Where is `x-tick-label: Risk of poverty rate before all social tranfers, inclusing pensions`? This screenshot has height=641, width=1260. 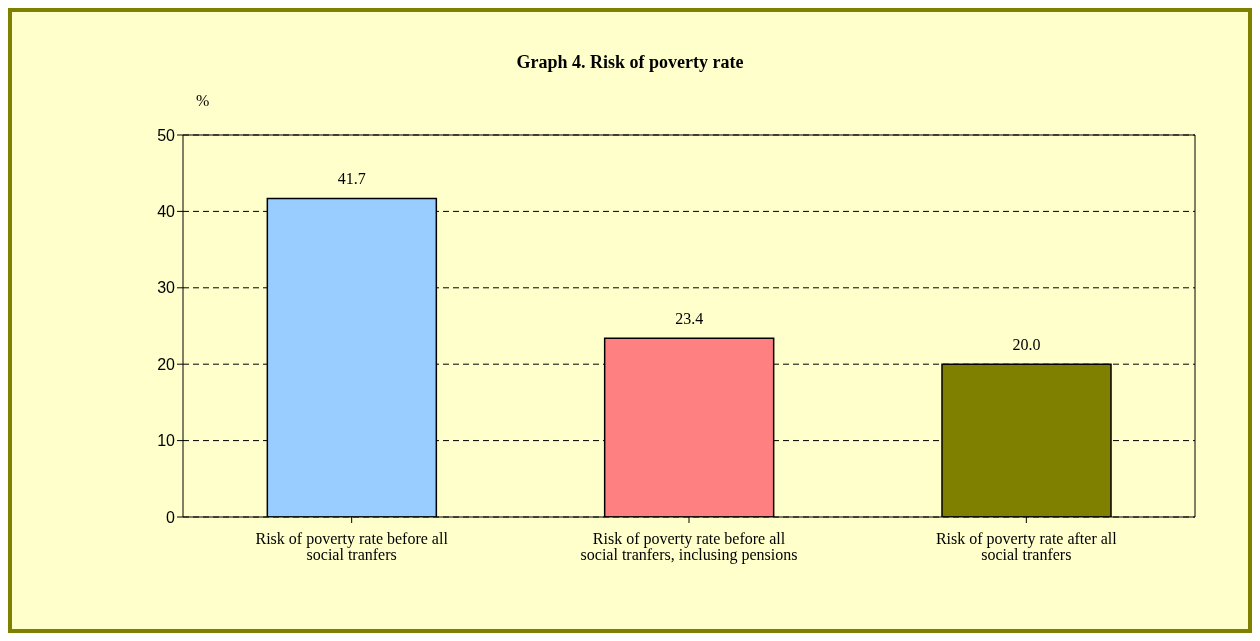
x-tick-label: Risk of poverty rate before all social tranfers, inclusing pensions is located at coordinates (689, 547).